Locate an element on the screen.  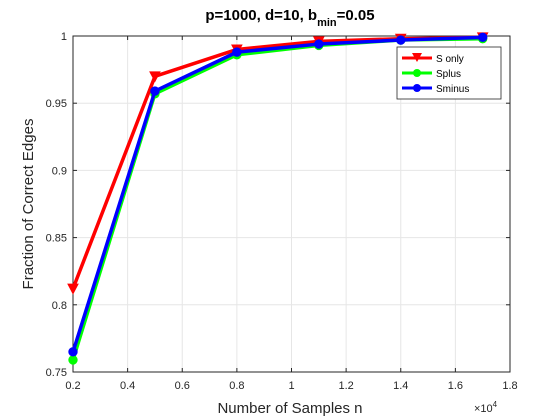
x-tick-label-6: 1.4 is located at coordinates (400, 386).